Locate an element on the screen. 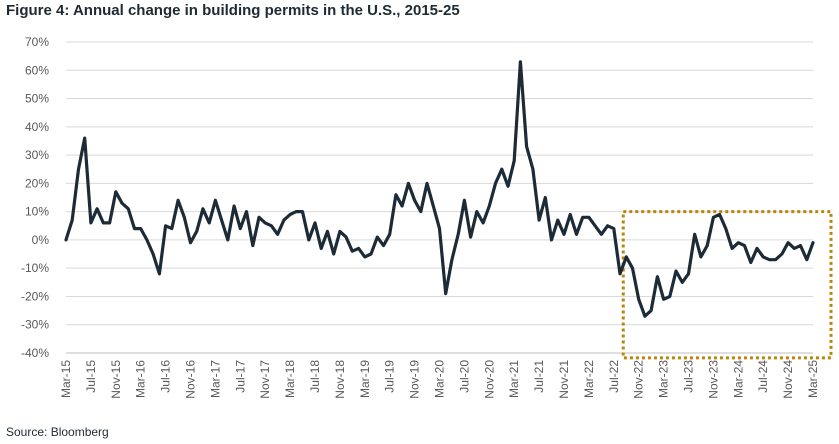 The width and height of the screenshot is (839, 444). x-tick-label: Nov-24 is located at coordinates (788, 379).